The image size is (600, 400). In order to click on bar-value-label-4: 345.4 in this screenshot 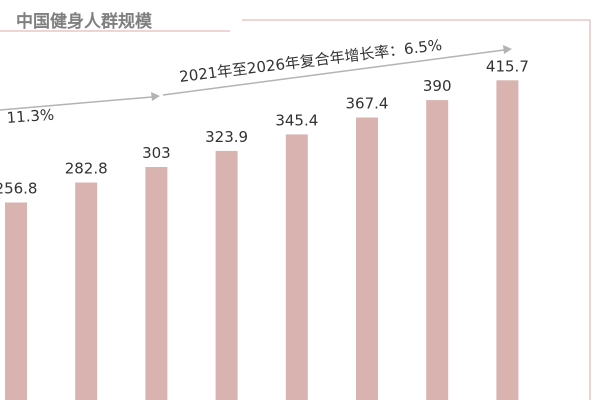, I will do `click(296, 120)`.